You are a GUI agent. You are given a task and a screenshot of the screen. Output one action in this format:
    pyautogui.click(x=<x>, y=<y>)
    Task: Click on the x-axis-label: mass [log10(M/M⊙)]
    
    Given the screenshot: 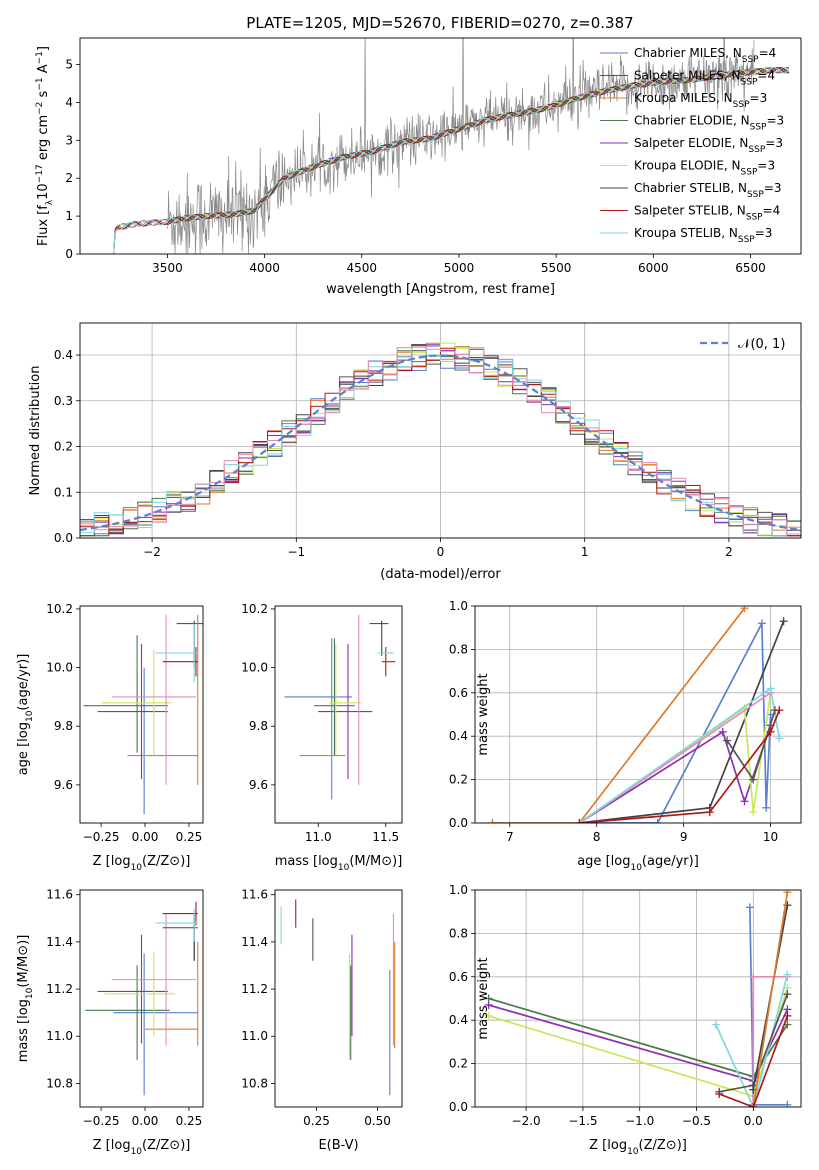 What is the action you would take?
    pyautogui.click(x=339, y=863)
    